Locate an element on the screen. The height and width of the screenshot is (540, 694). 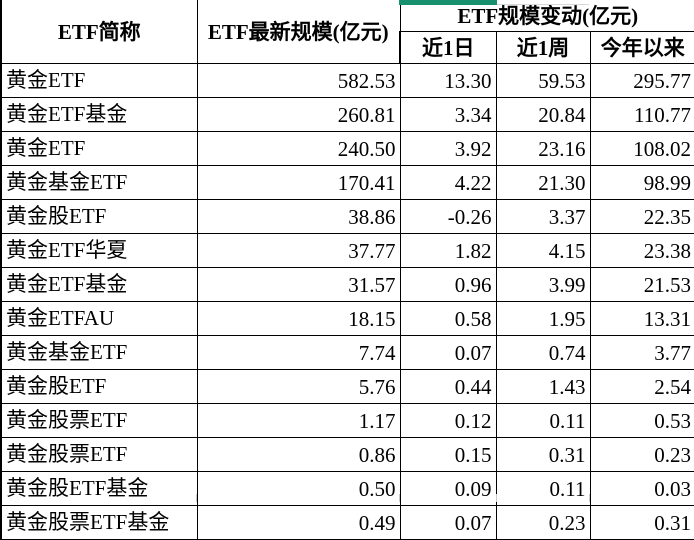
change-1w-cell: 1.43 is located at coordinates (543, 386).